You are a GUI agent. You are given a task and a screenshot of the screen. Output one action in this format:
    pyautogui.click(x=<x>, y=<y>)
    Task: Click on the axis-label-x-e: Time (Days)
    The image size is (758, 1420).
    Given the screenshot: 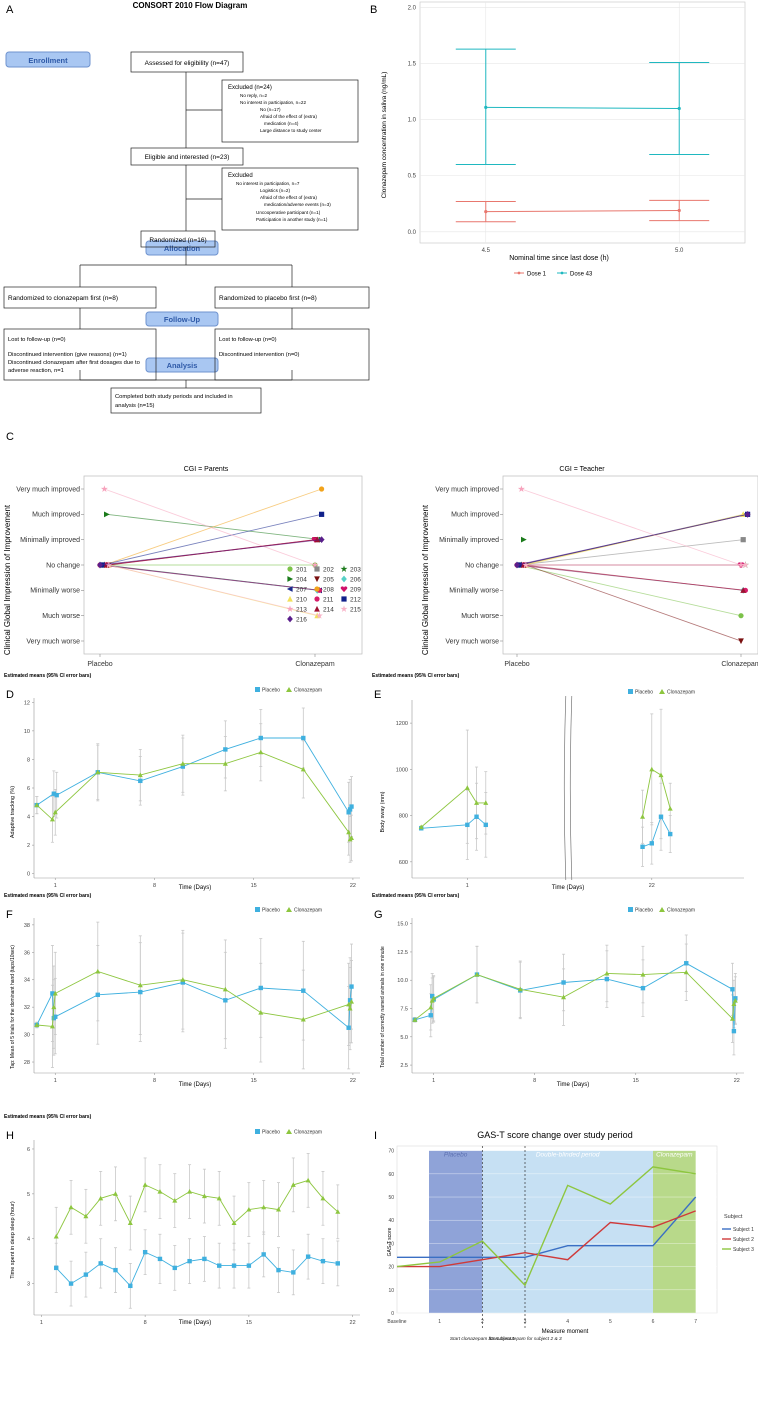 What is the action you would take?
    pyautogui.click(x=568, y=888)
    